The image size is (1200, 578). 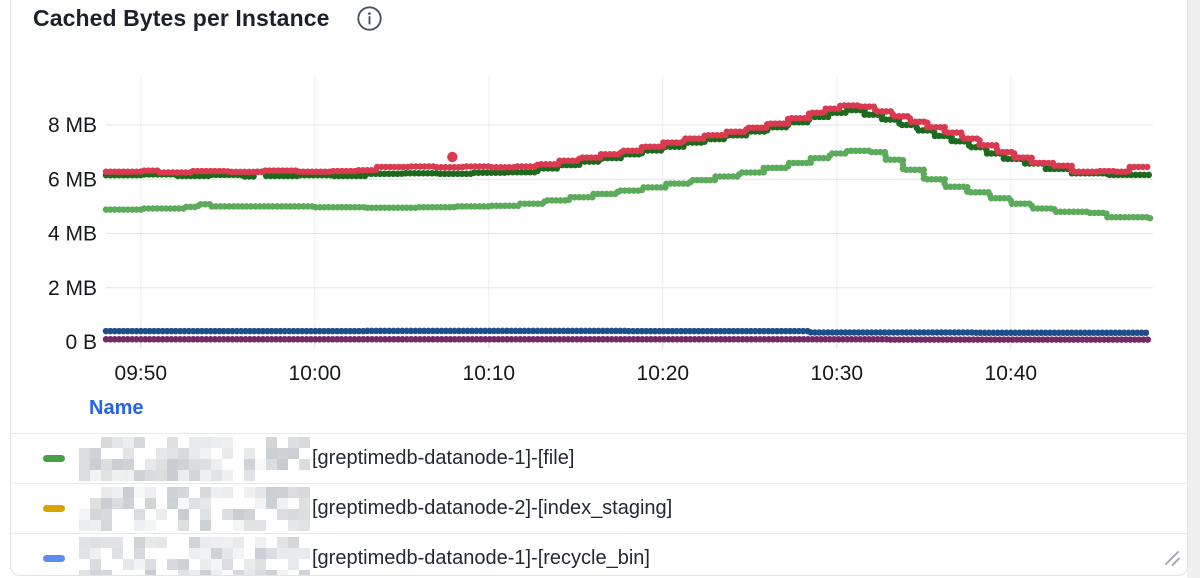 What do you see at coordinates (72, 125) in the screenshot?
I see `y-axis-label: 8 MB` at bounding box center [72, 125].